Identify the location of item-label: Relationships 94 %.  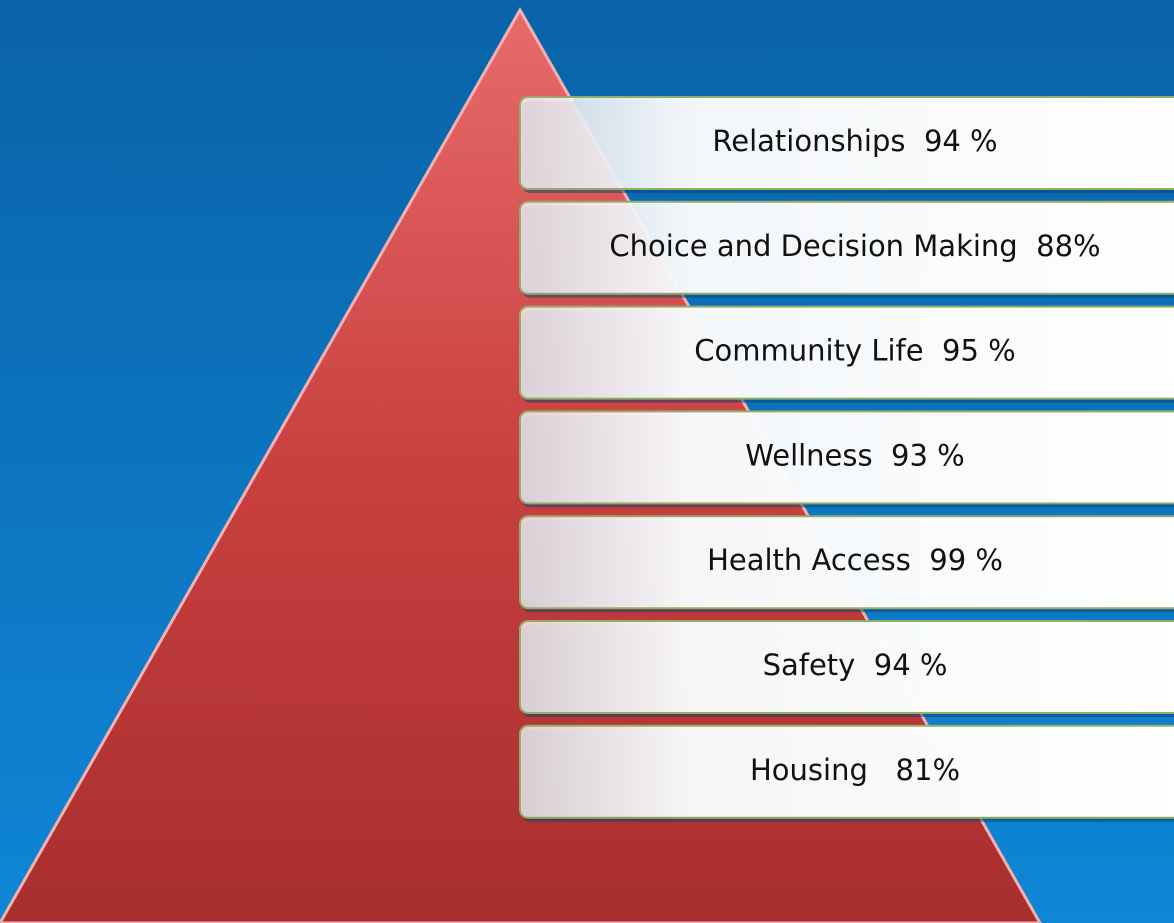
(854, 141).